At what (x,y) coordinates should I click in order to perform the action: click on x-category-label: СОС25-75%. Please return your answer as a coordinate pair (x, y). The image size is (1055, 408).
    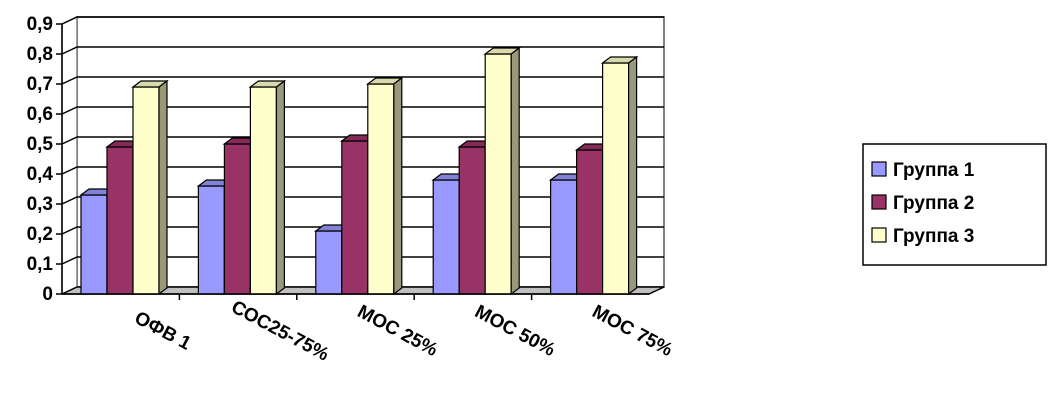
    Looking at the image, I should click on (280, 331).